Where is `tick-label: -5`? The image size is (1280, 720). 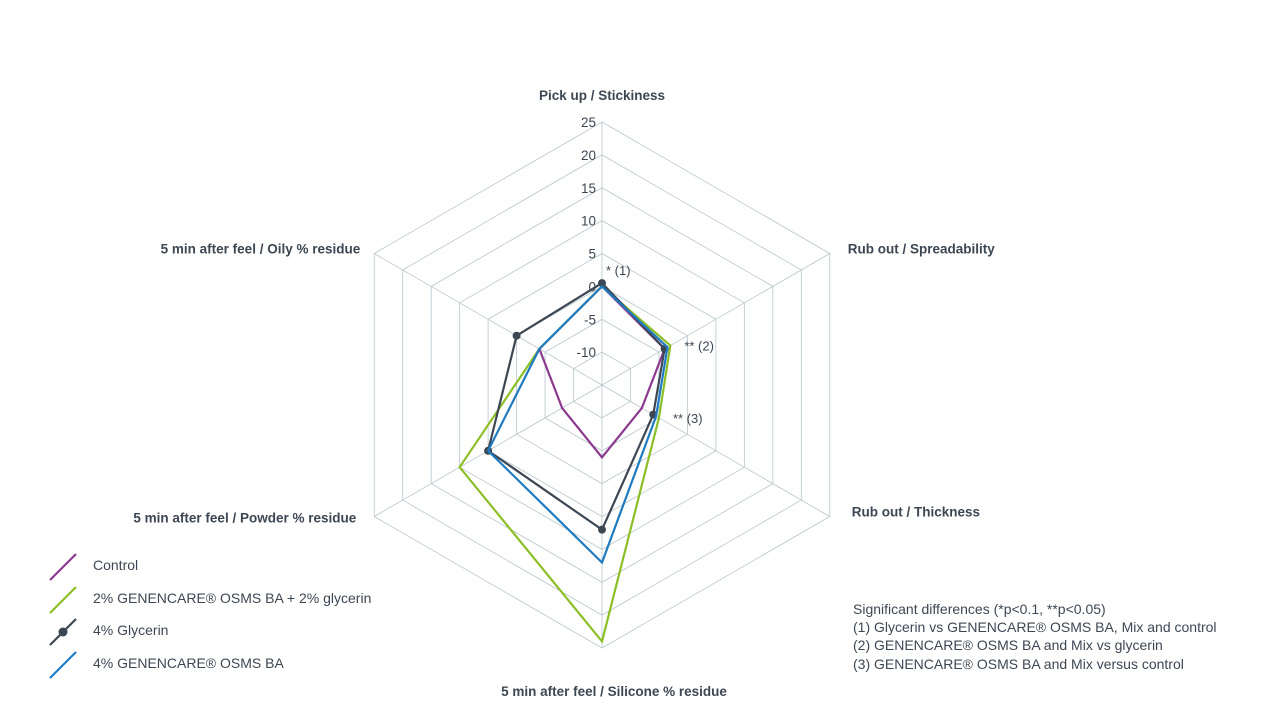
tick-label: -5 is located at coordinates (590, 319).